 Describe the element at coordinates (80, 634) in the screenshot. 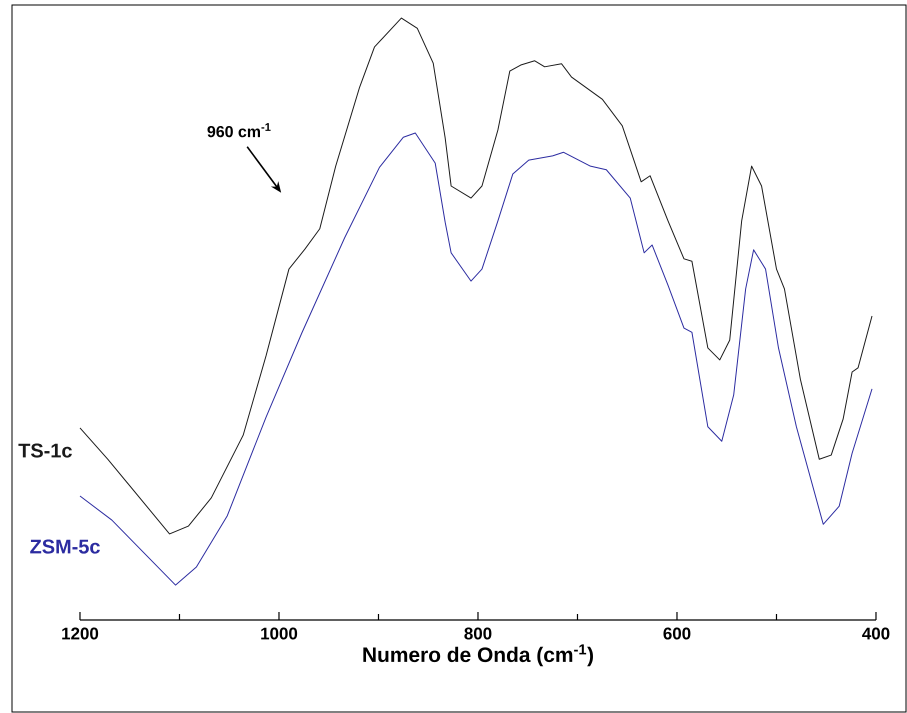

I see `x-tick-label: 1200` at that location.